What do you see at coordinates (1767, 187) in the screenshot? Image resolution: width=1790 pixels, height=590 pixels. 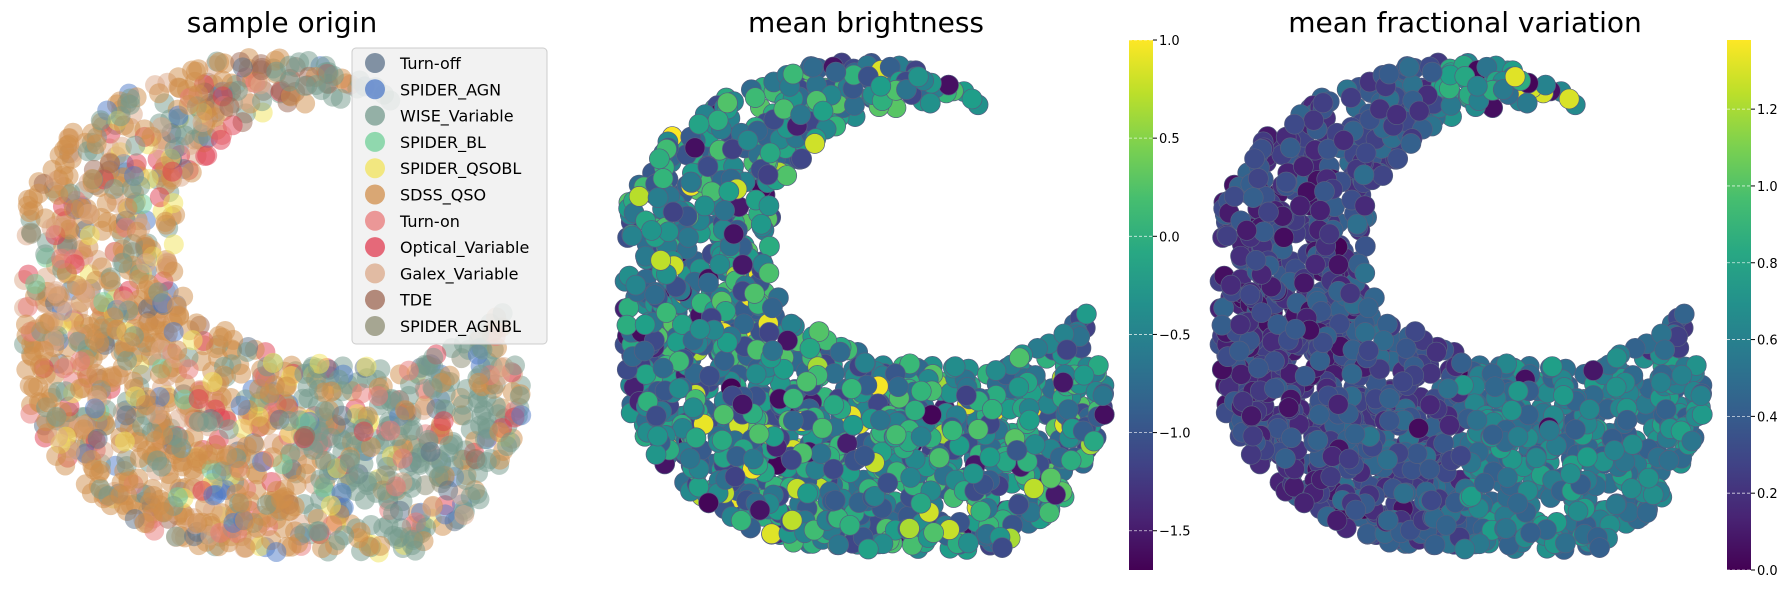 I see `colorbar-tick-label: 1.0` at bounding box center [1767, 187].